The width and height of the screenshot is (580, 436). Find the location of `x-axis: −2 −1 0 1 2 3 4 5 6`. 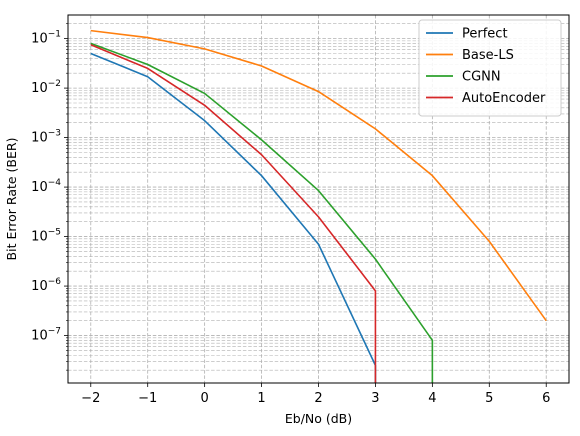

x-axis: −2 −1 0 1 2 3 4 5 6 is located at coordinates (315, 394).